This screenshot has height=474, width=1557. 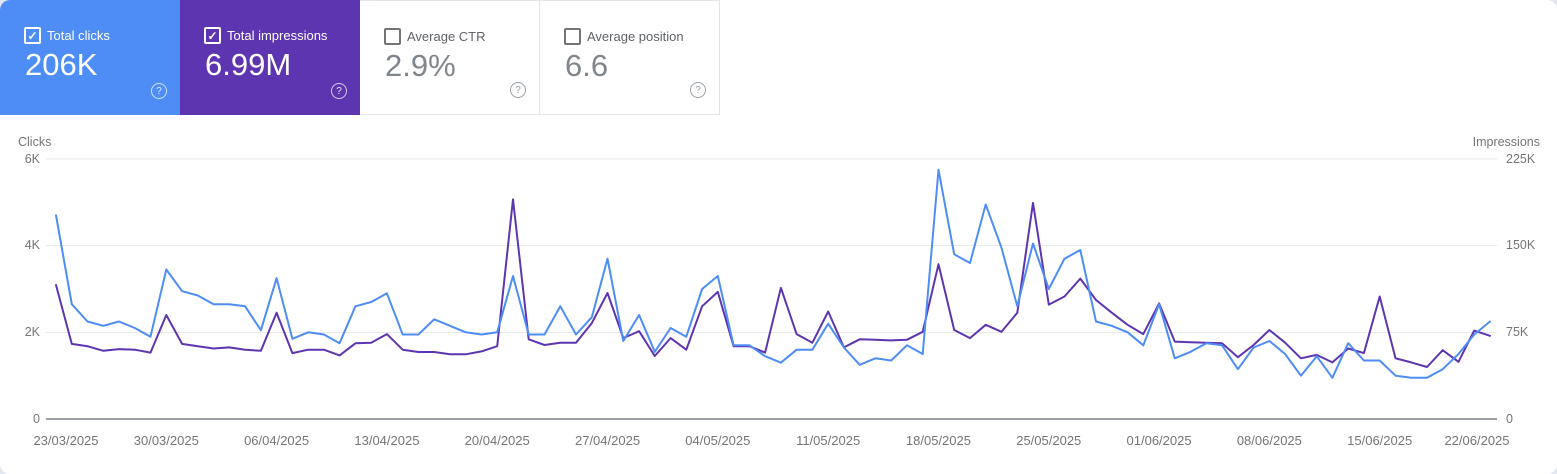 What do you see at coordinates (36, 418) in the screenshot?
I see `left-tick-label: 0` at bounding box center [36, 418].